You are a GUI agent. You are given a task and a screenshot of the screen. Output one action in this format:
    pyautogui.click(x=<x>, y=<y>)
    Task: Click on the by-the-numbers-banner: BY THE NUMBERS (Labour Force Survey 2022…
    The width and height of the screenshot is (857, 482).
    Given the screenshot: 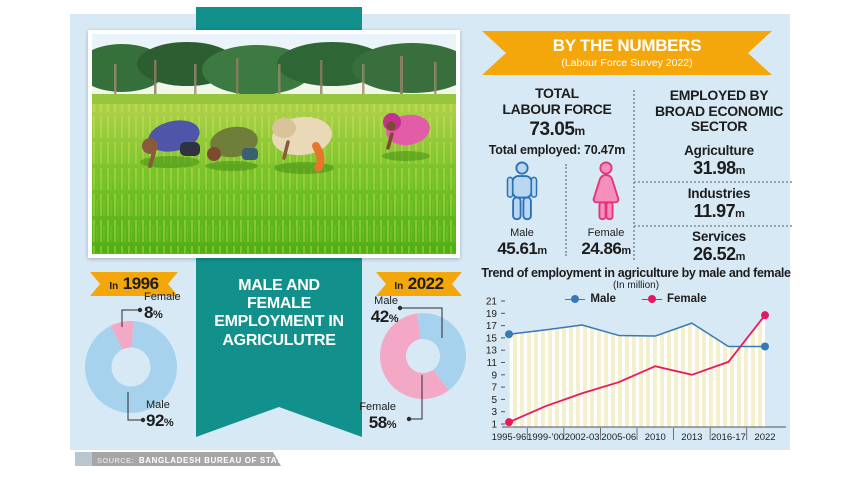 What is the action you would take?
    pyautogui.click(x=627, y=53)
    